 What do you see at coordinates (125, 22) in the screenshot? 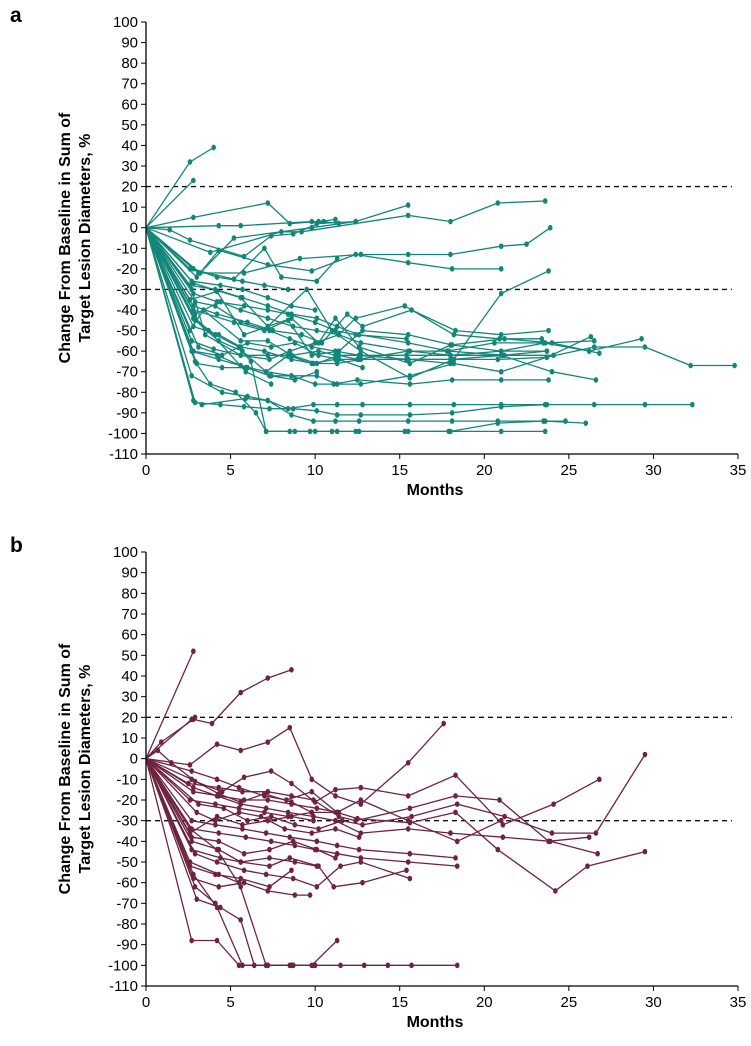
I see `y-tick-label-a-100: 100` at bounding box center [125, 22].